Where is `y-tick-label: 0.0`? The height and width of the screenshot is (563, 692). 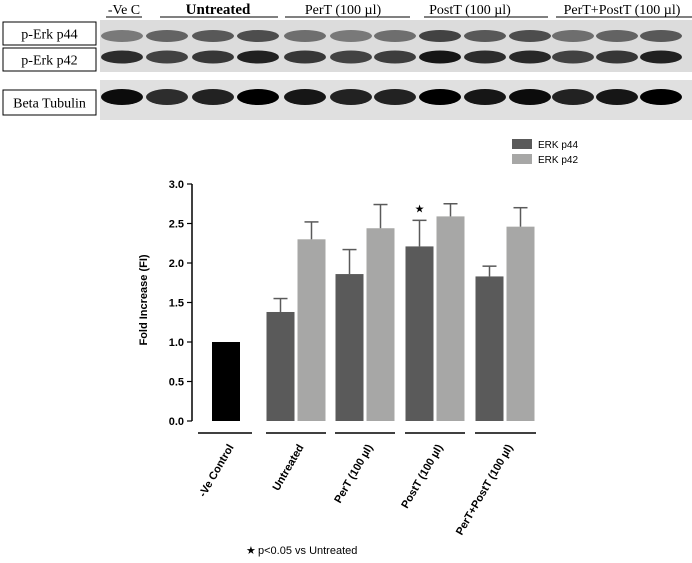 y-tick-label: 0.0 is located at coordinates (176, 422).